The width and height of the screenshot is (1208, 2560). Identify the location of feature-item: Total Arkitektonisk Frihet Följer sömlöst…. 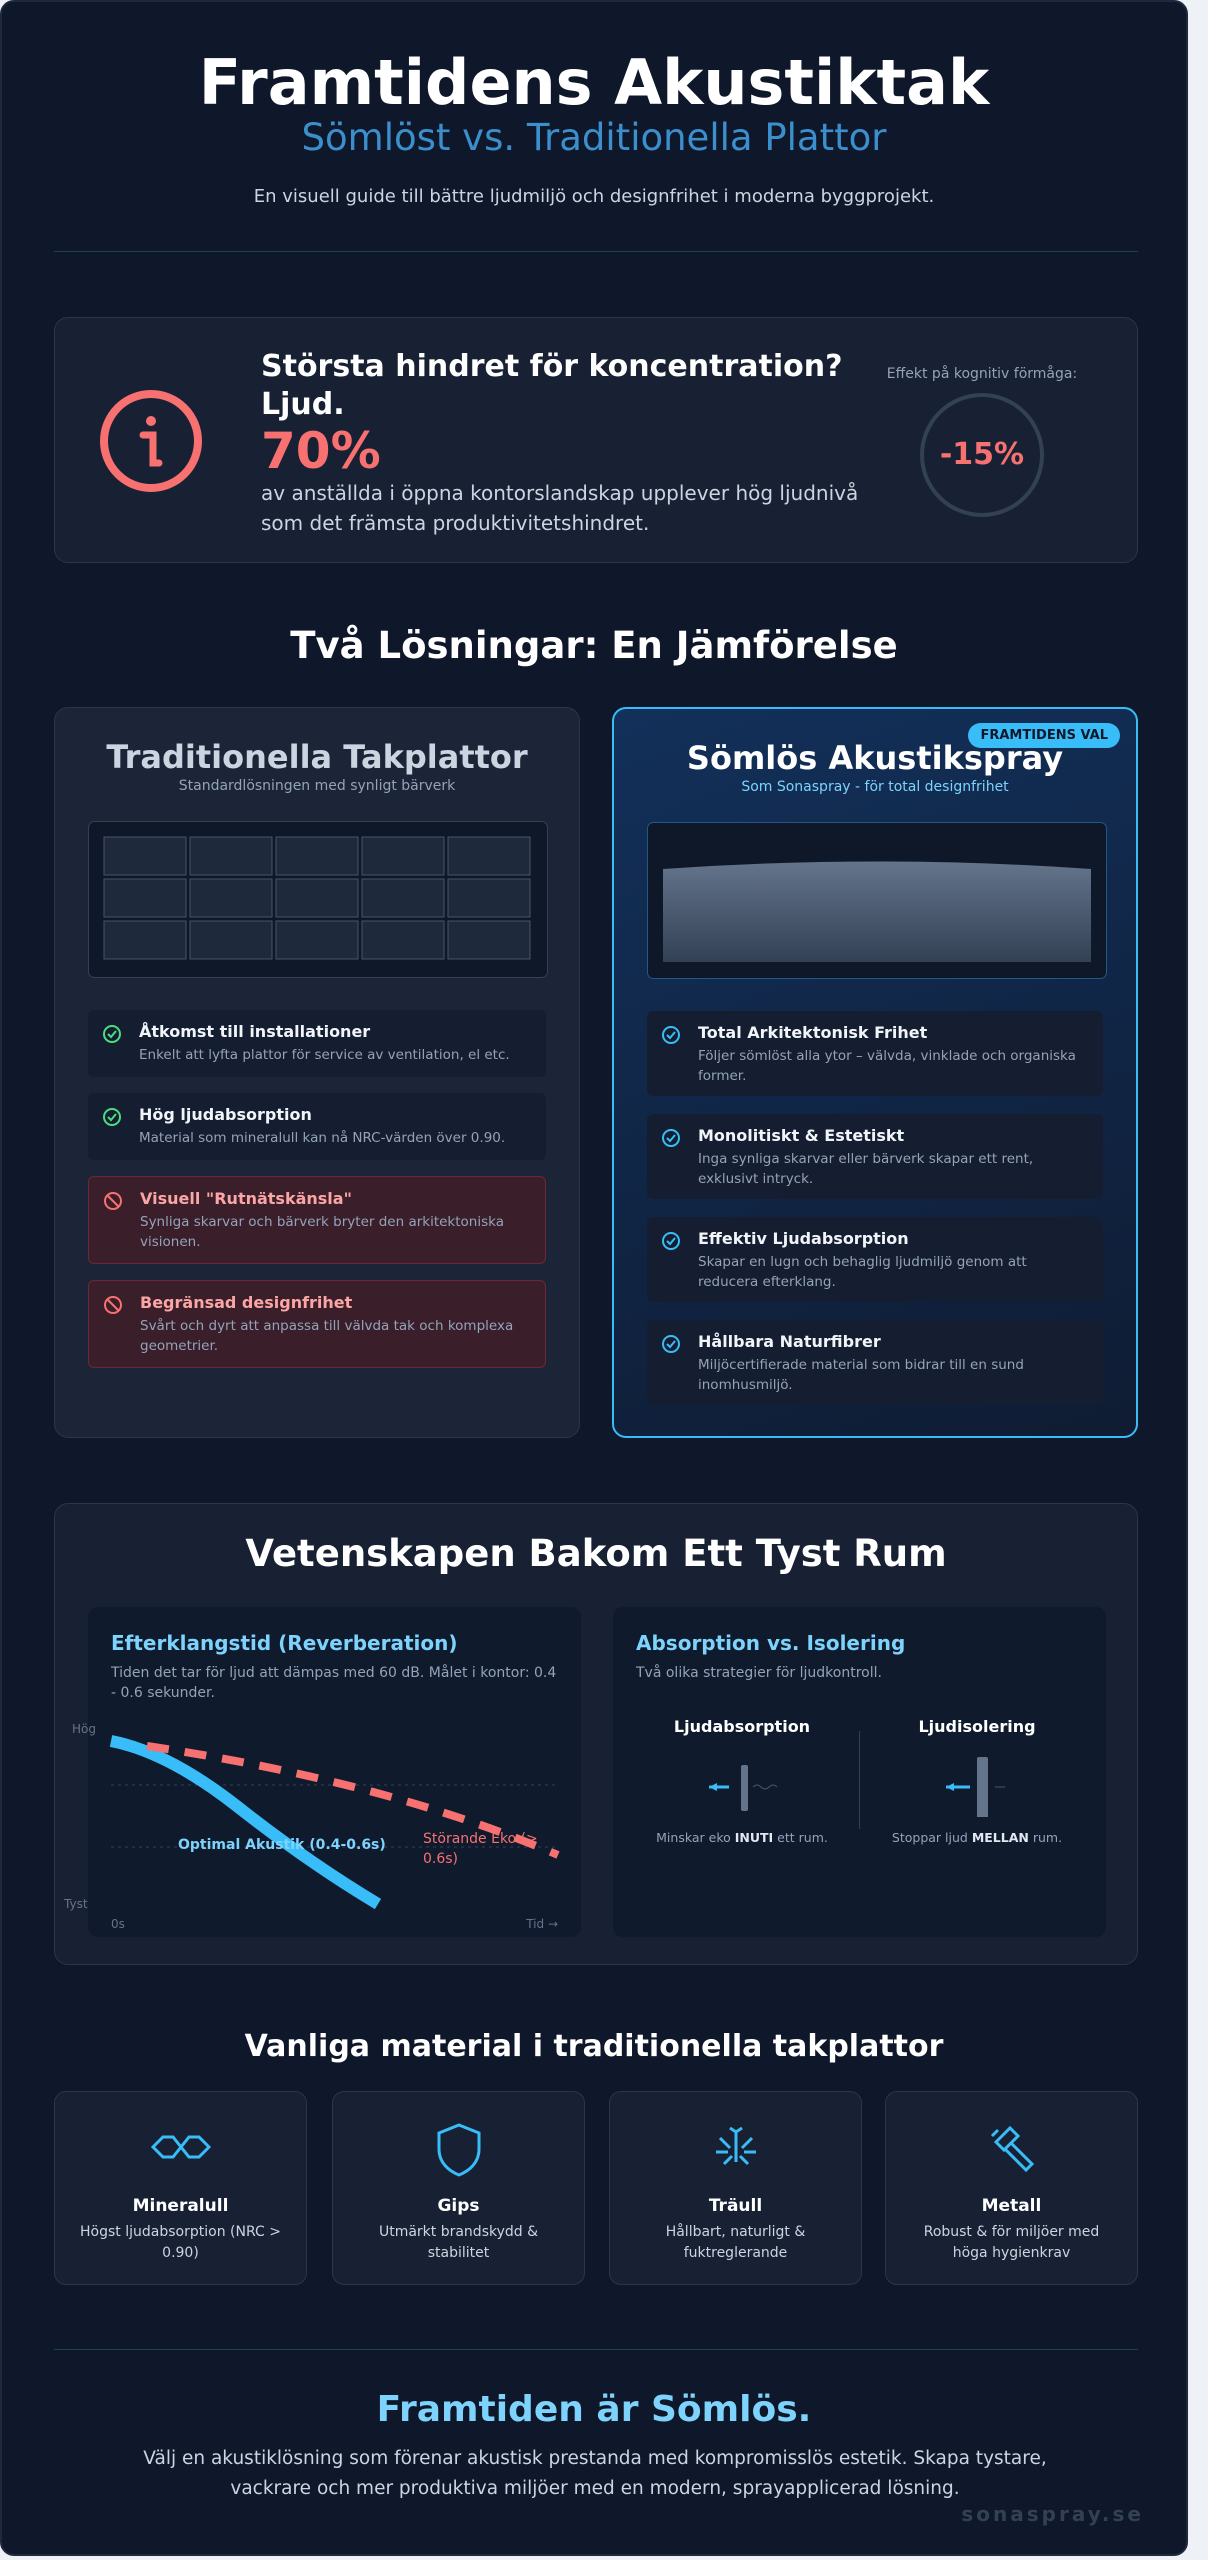
(875, 1053).